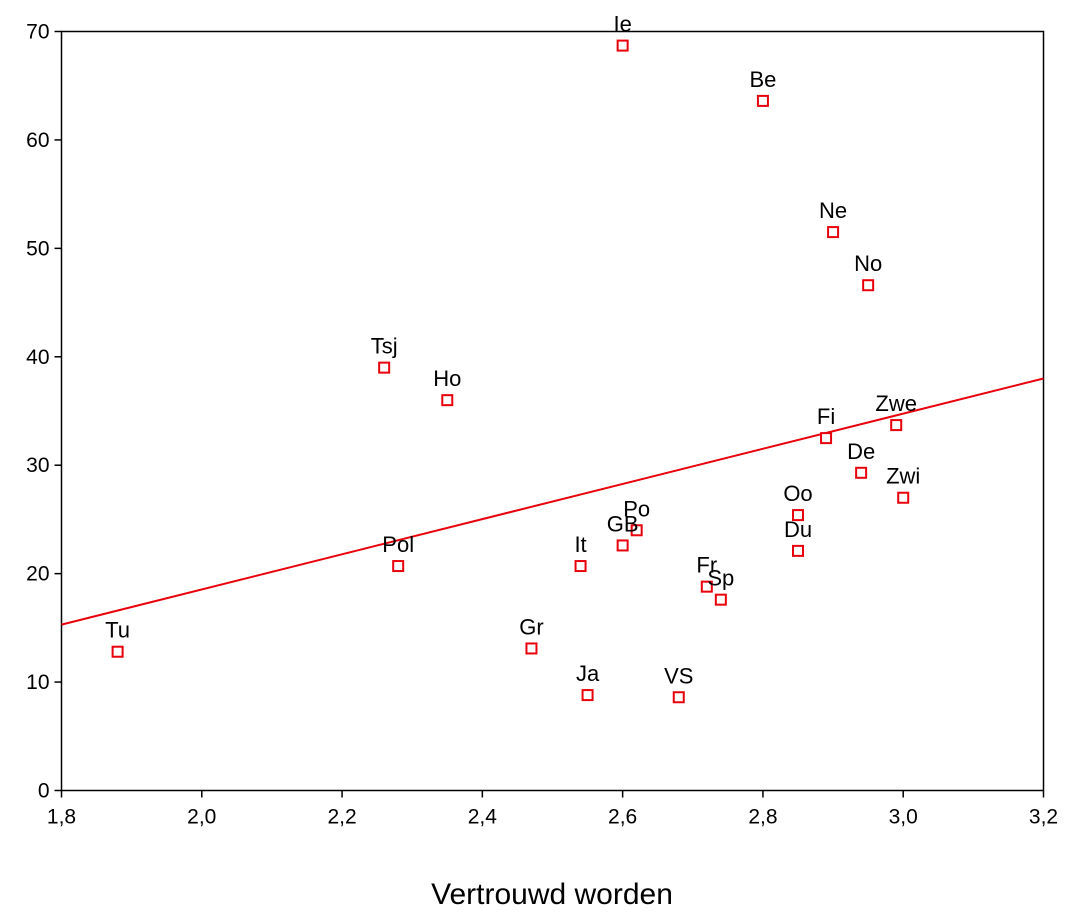 This screenshot has width=1065, height=919. Describe the element at coordinates (483, 817) in the screenshot. I see `x-tick-label: 2,4` at that location.